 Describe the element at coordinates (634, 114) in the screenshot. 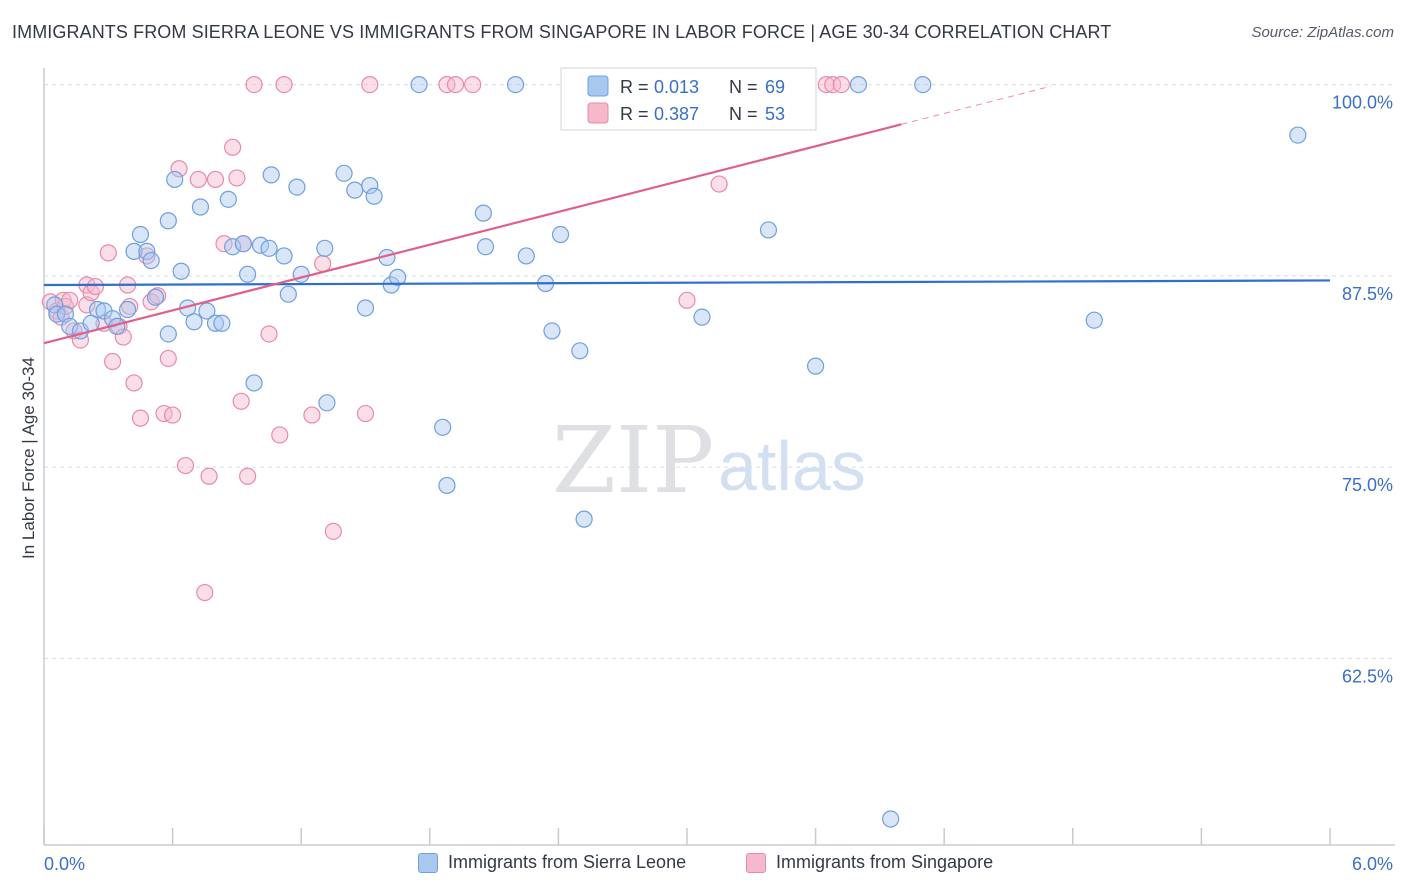

I see `legend-r-label-2: R =` at that location.